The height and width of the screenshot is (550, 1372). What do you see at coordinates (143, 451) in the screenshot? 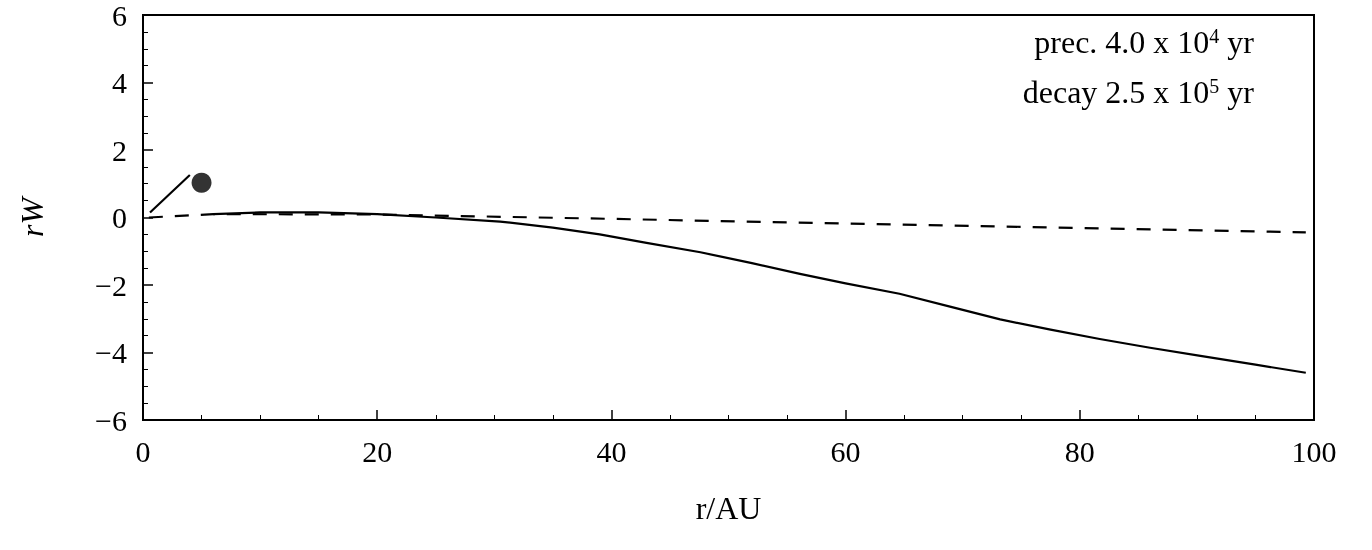
I see `x-tick-label: 0` at bounding box center [143, 451].